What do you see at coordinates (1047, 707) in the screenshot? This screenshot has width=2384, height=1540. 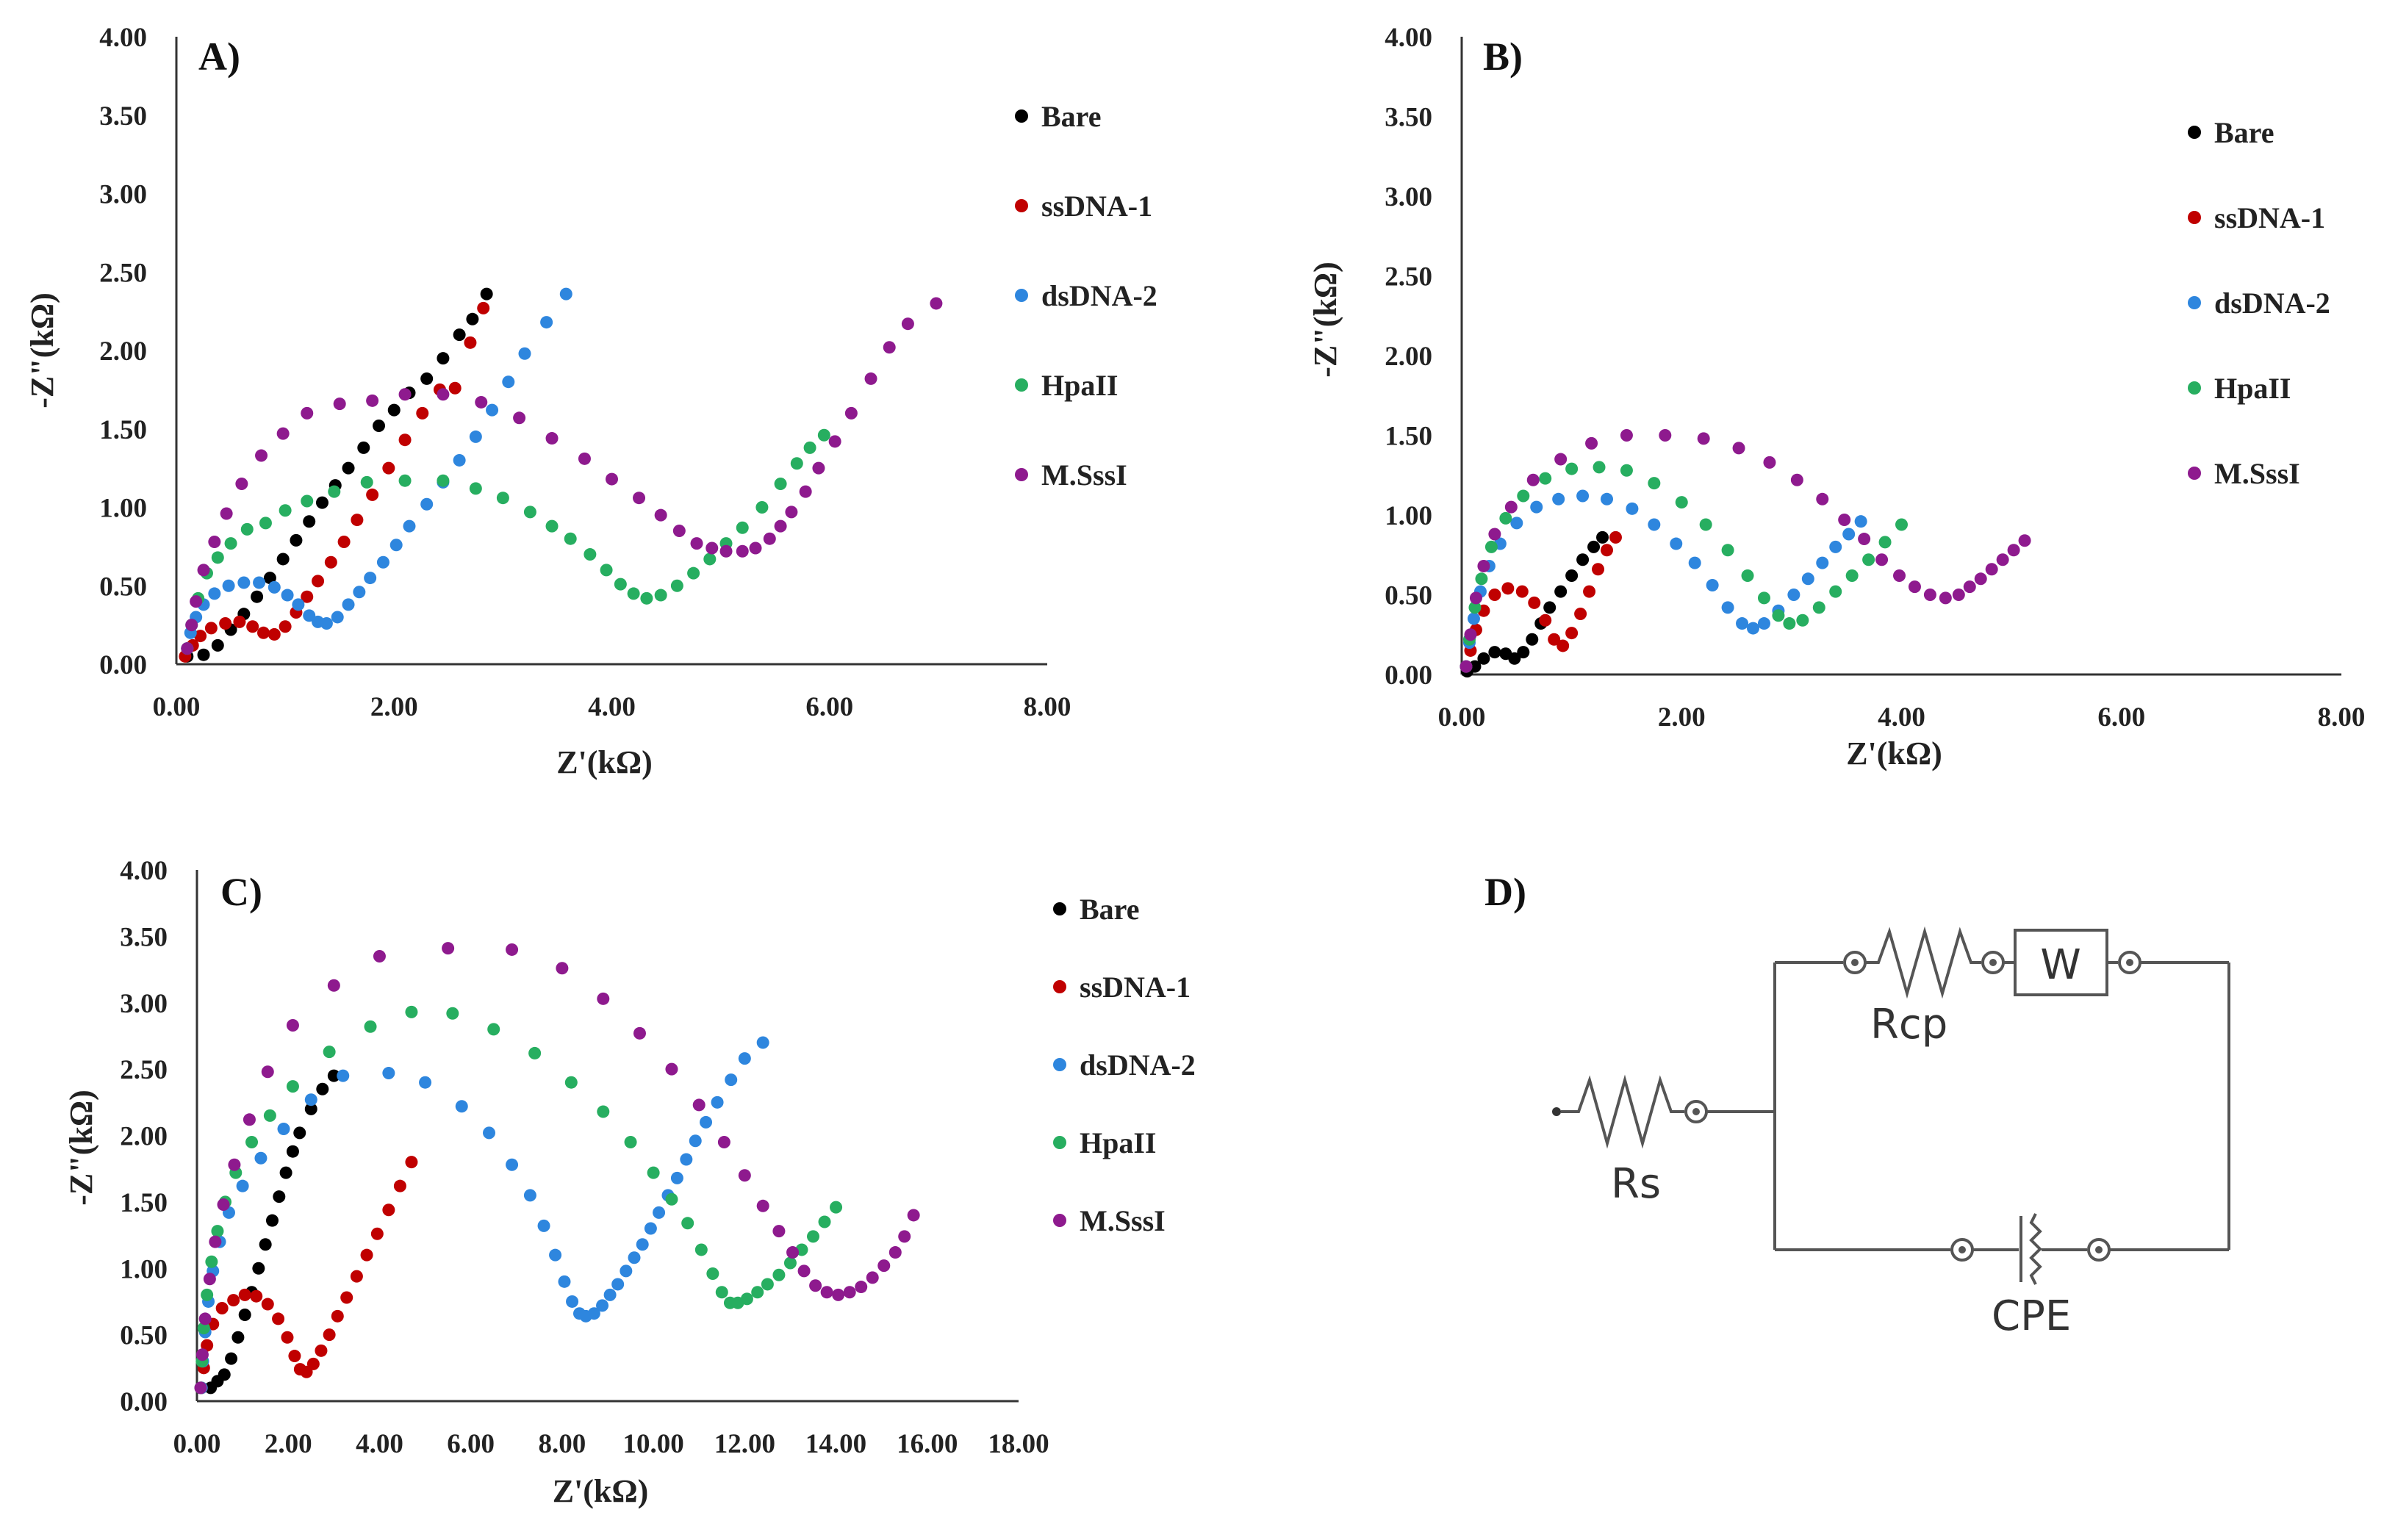 I see `chart-a-x-tick-label: 8.00` at bounding box center [1047, 707].